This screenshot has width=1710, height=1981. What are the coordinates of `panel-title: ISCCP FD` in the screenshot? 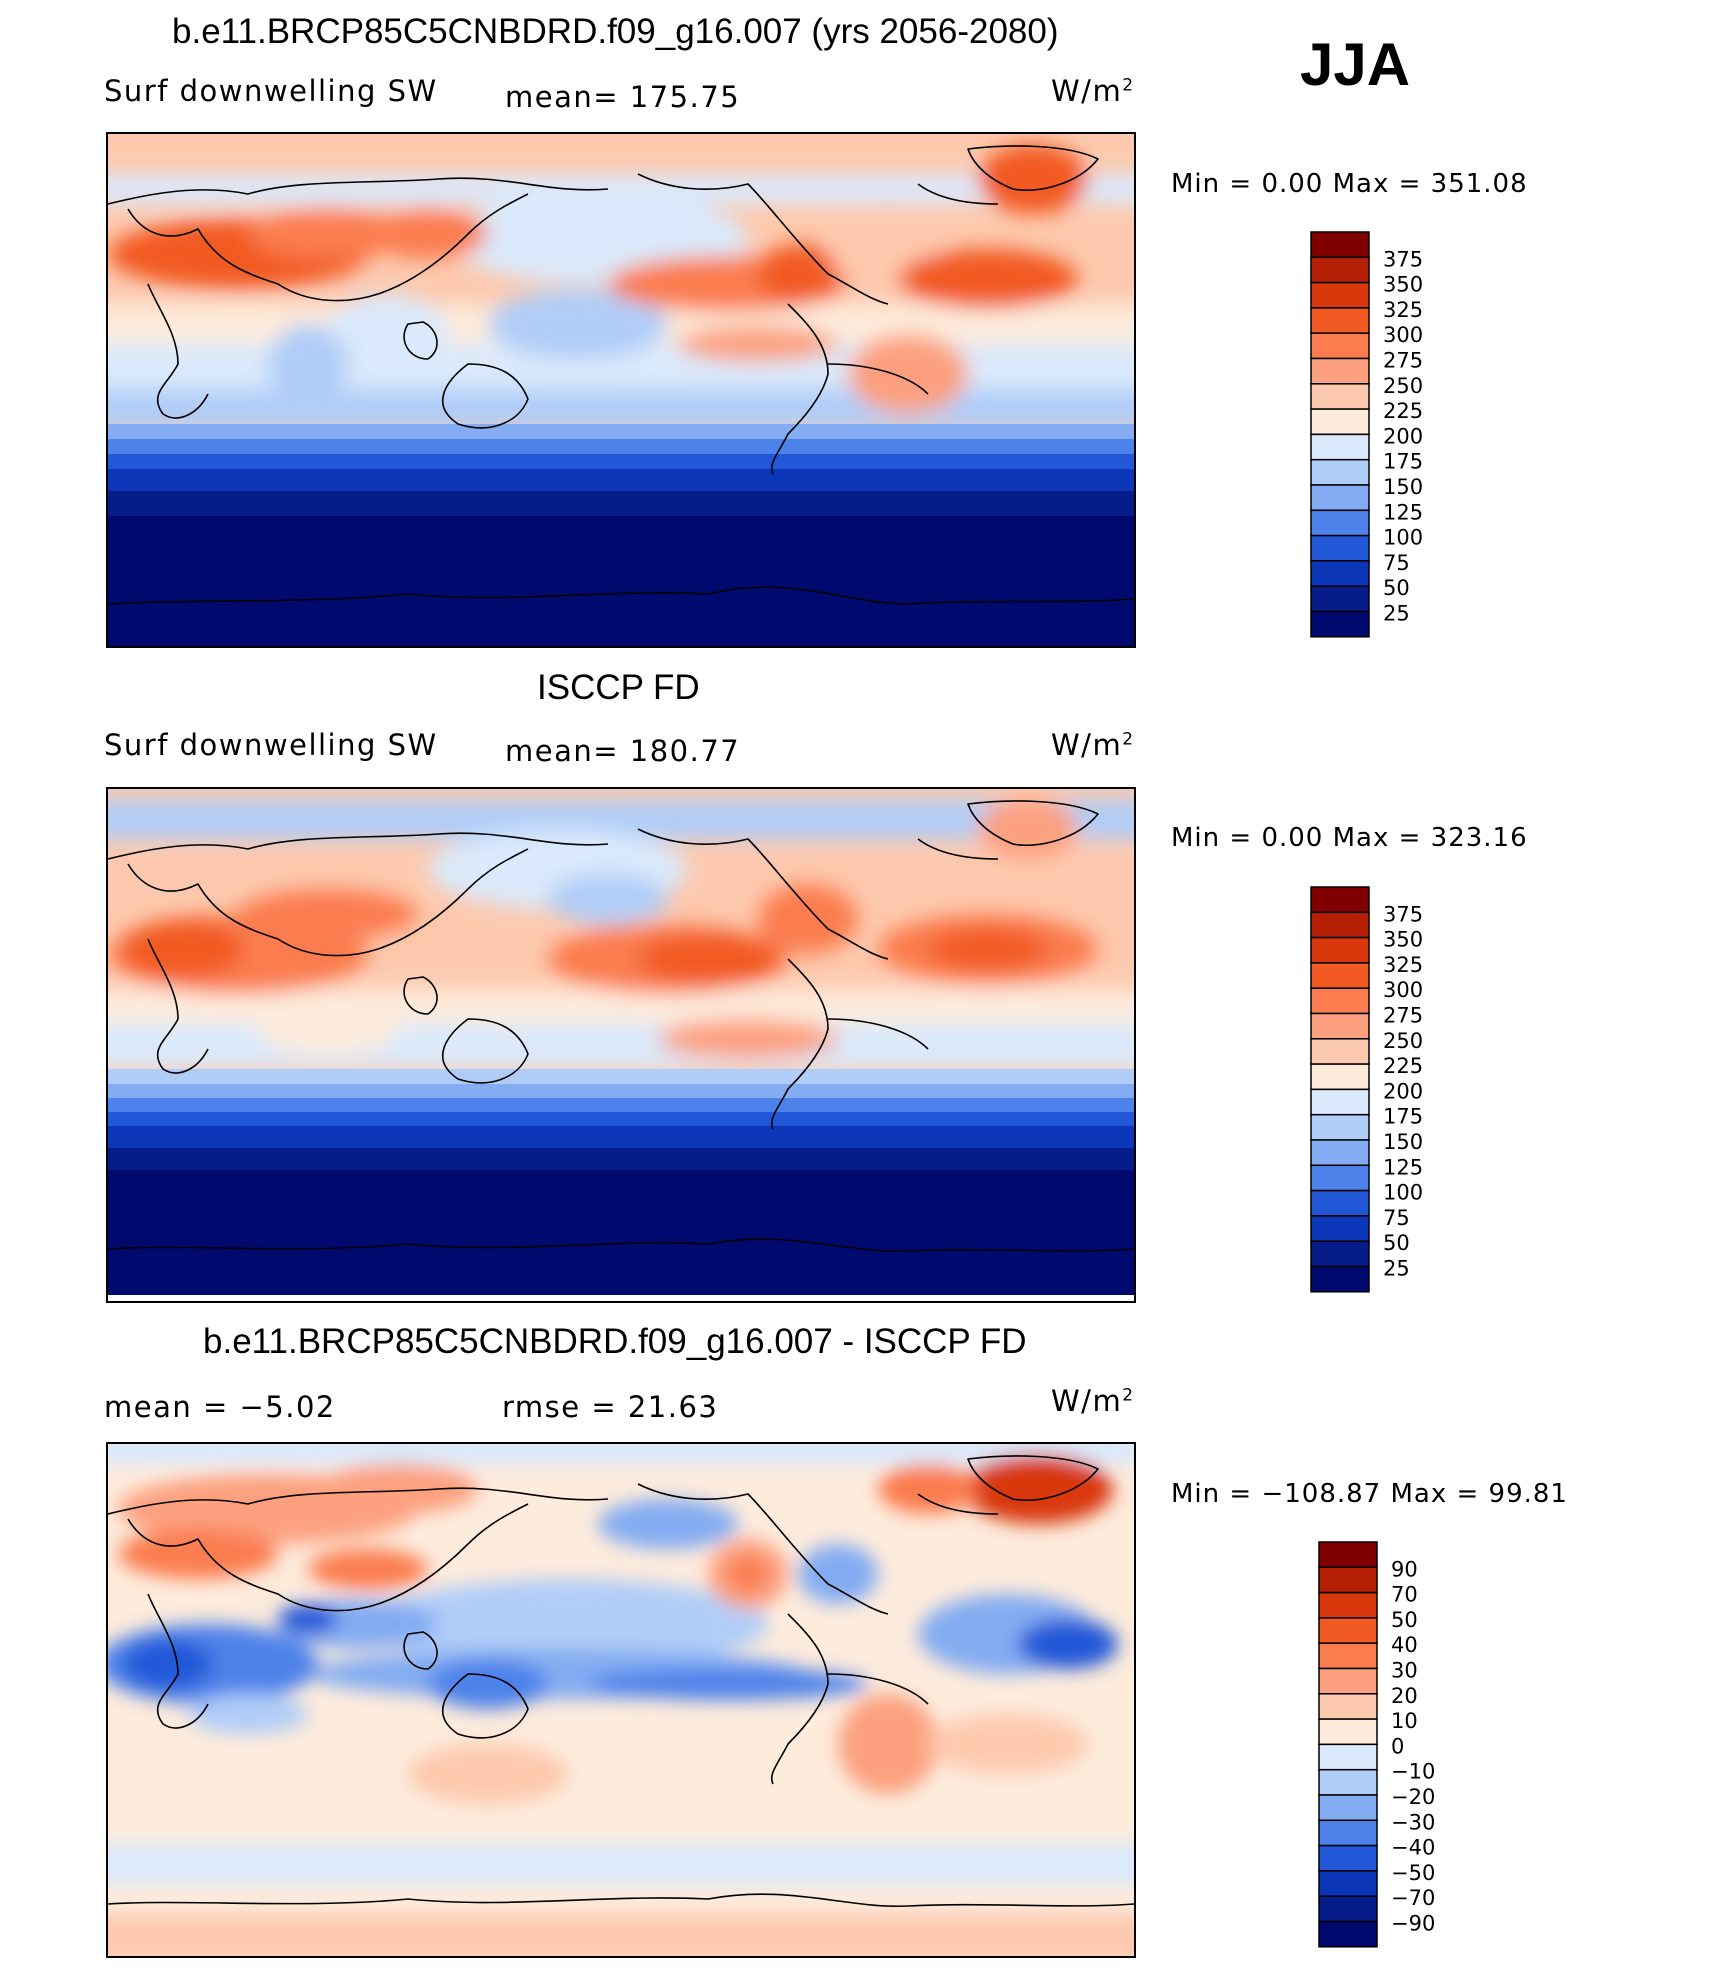 It's located at (618, 687).